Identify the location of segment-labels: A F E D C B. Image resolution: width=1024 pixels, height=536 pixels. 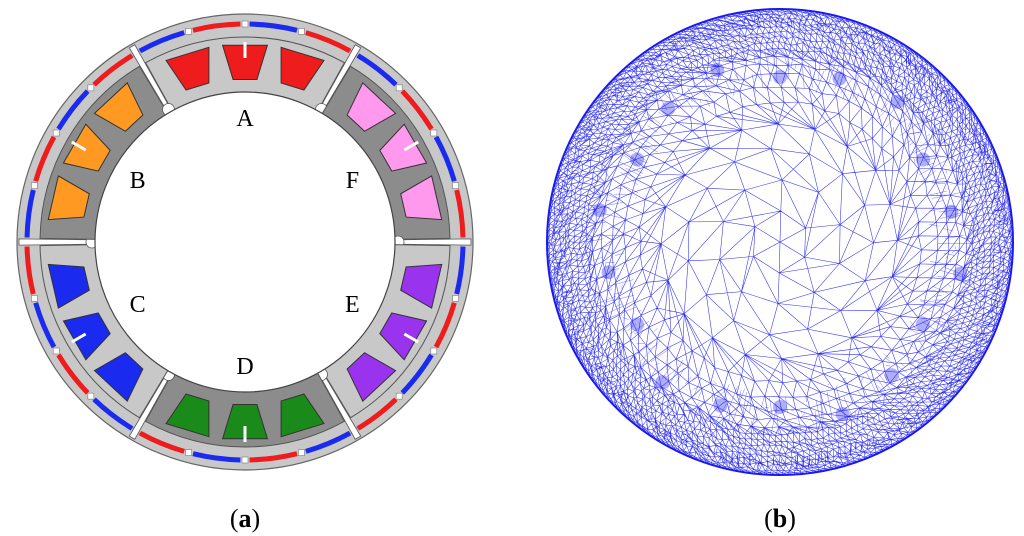
(245, 243).